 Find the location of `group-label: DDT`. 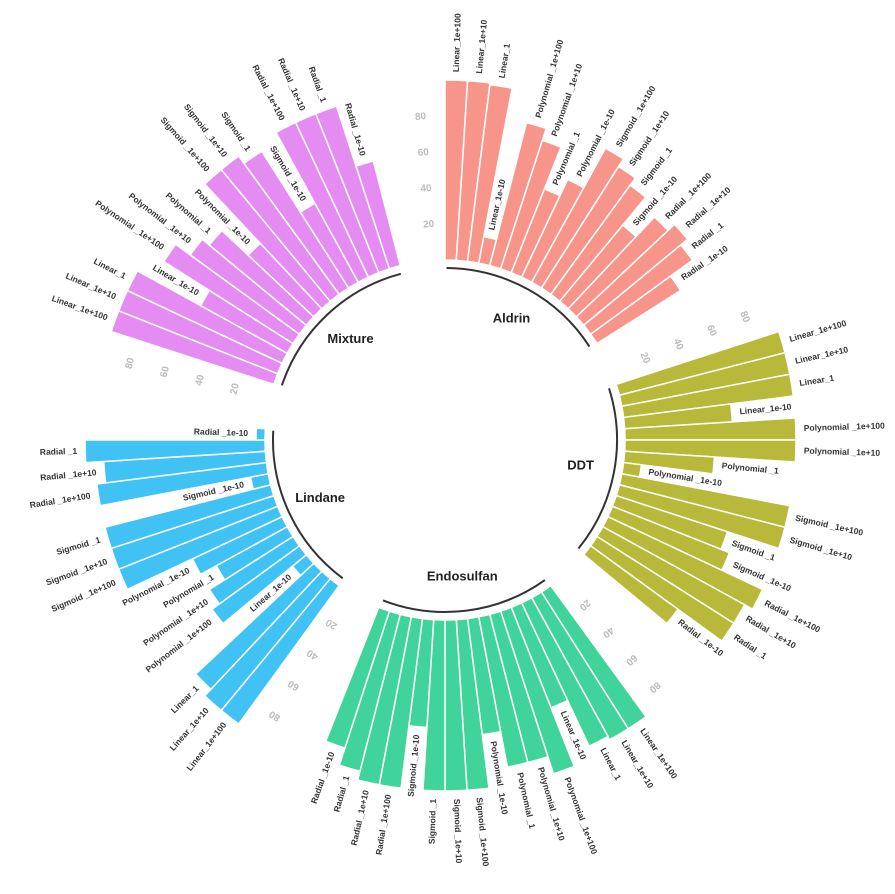

group-label: DDT is located at coordinates (580, 464).